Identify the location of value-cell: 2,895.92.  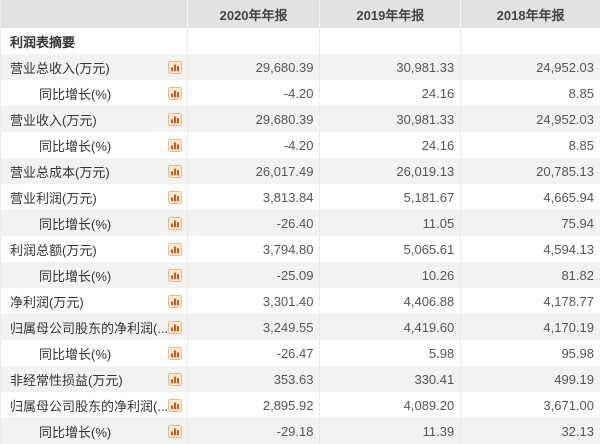
(253, 405).